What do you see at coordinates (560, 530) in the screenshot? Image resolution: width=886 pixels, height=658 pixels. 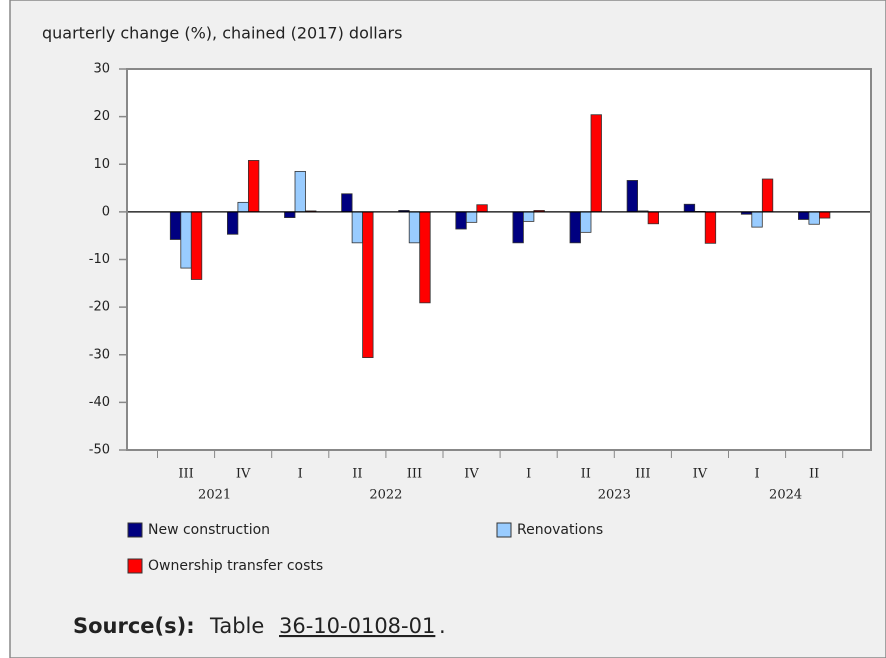 I see `legend-label: Renovations` at bounding box center [560, 530].